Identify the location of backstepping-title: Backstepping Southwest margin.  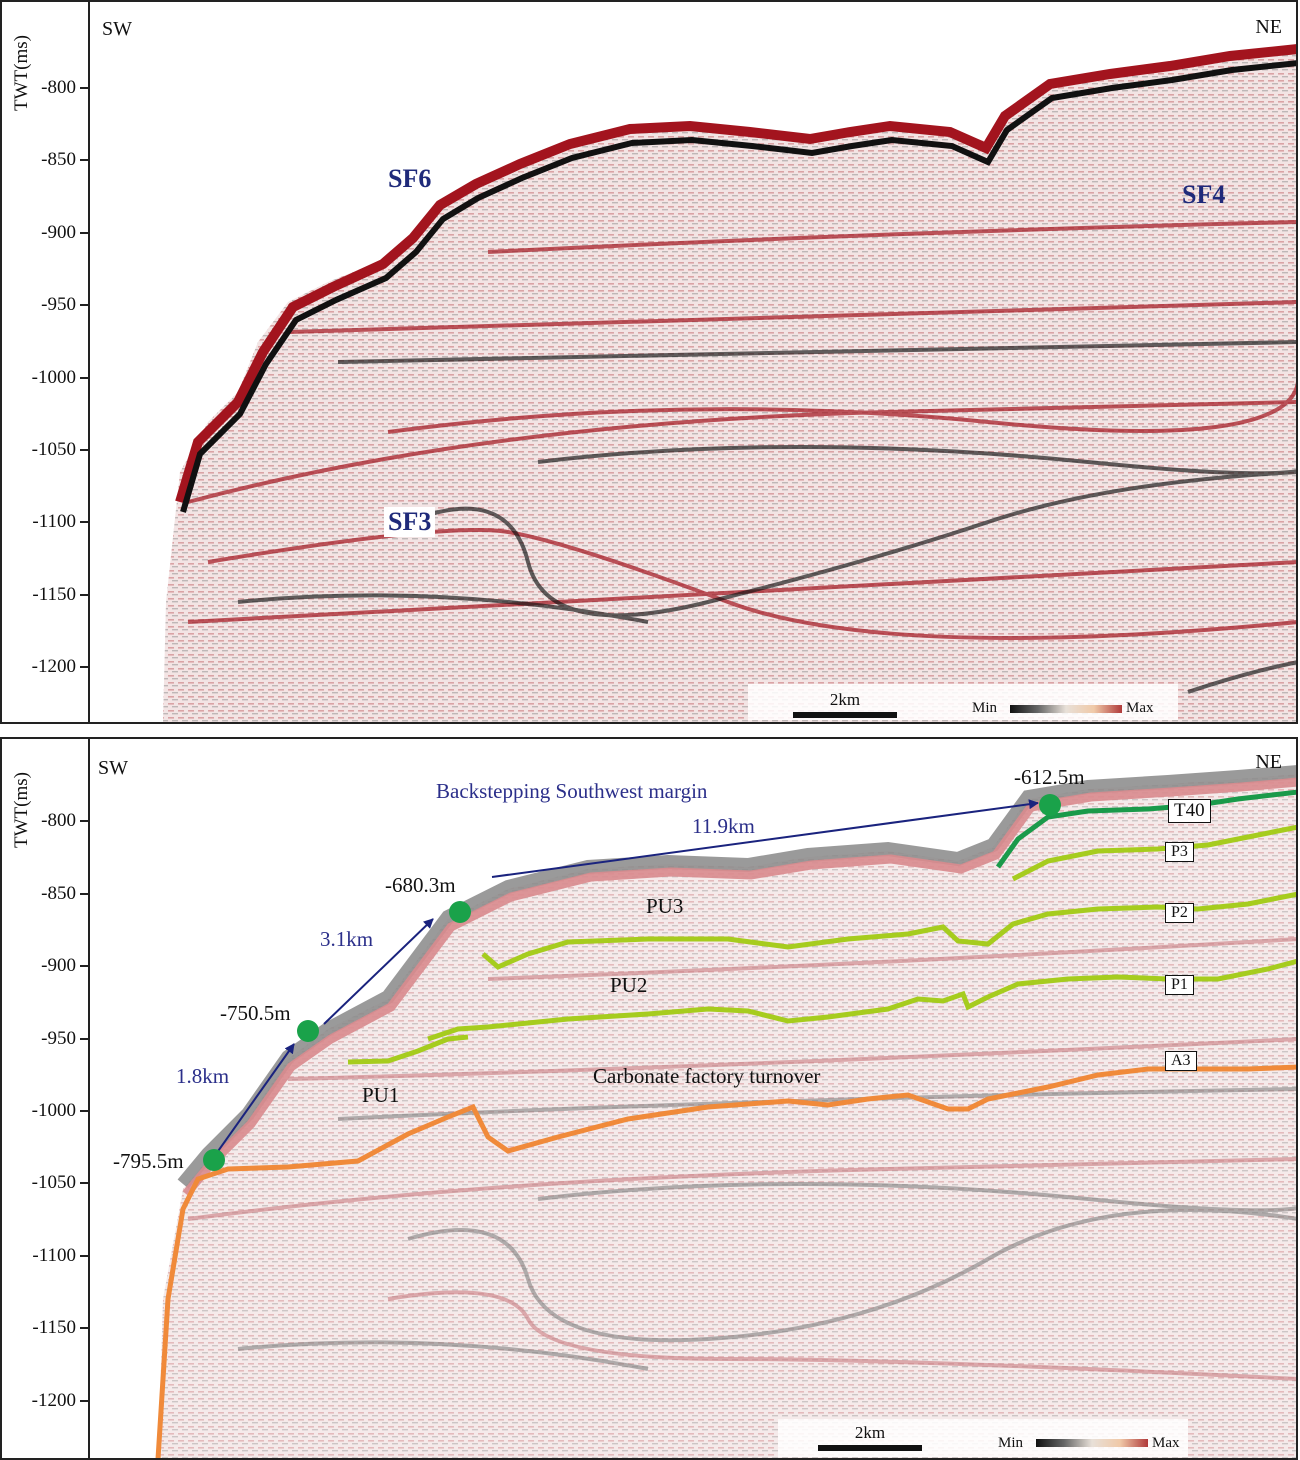
(572, 791).